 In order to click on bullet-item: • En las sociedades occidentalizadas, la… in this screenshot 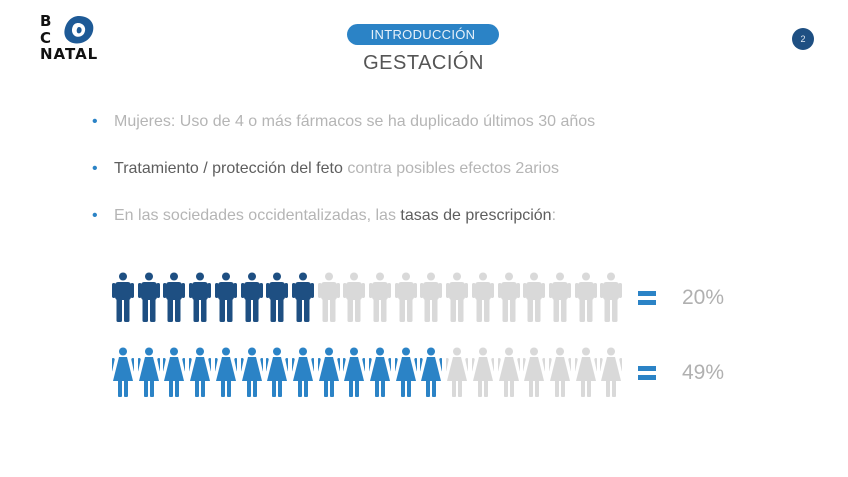, I will do `click(452, 227)`.